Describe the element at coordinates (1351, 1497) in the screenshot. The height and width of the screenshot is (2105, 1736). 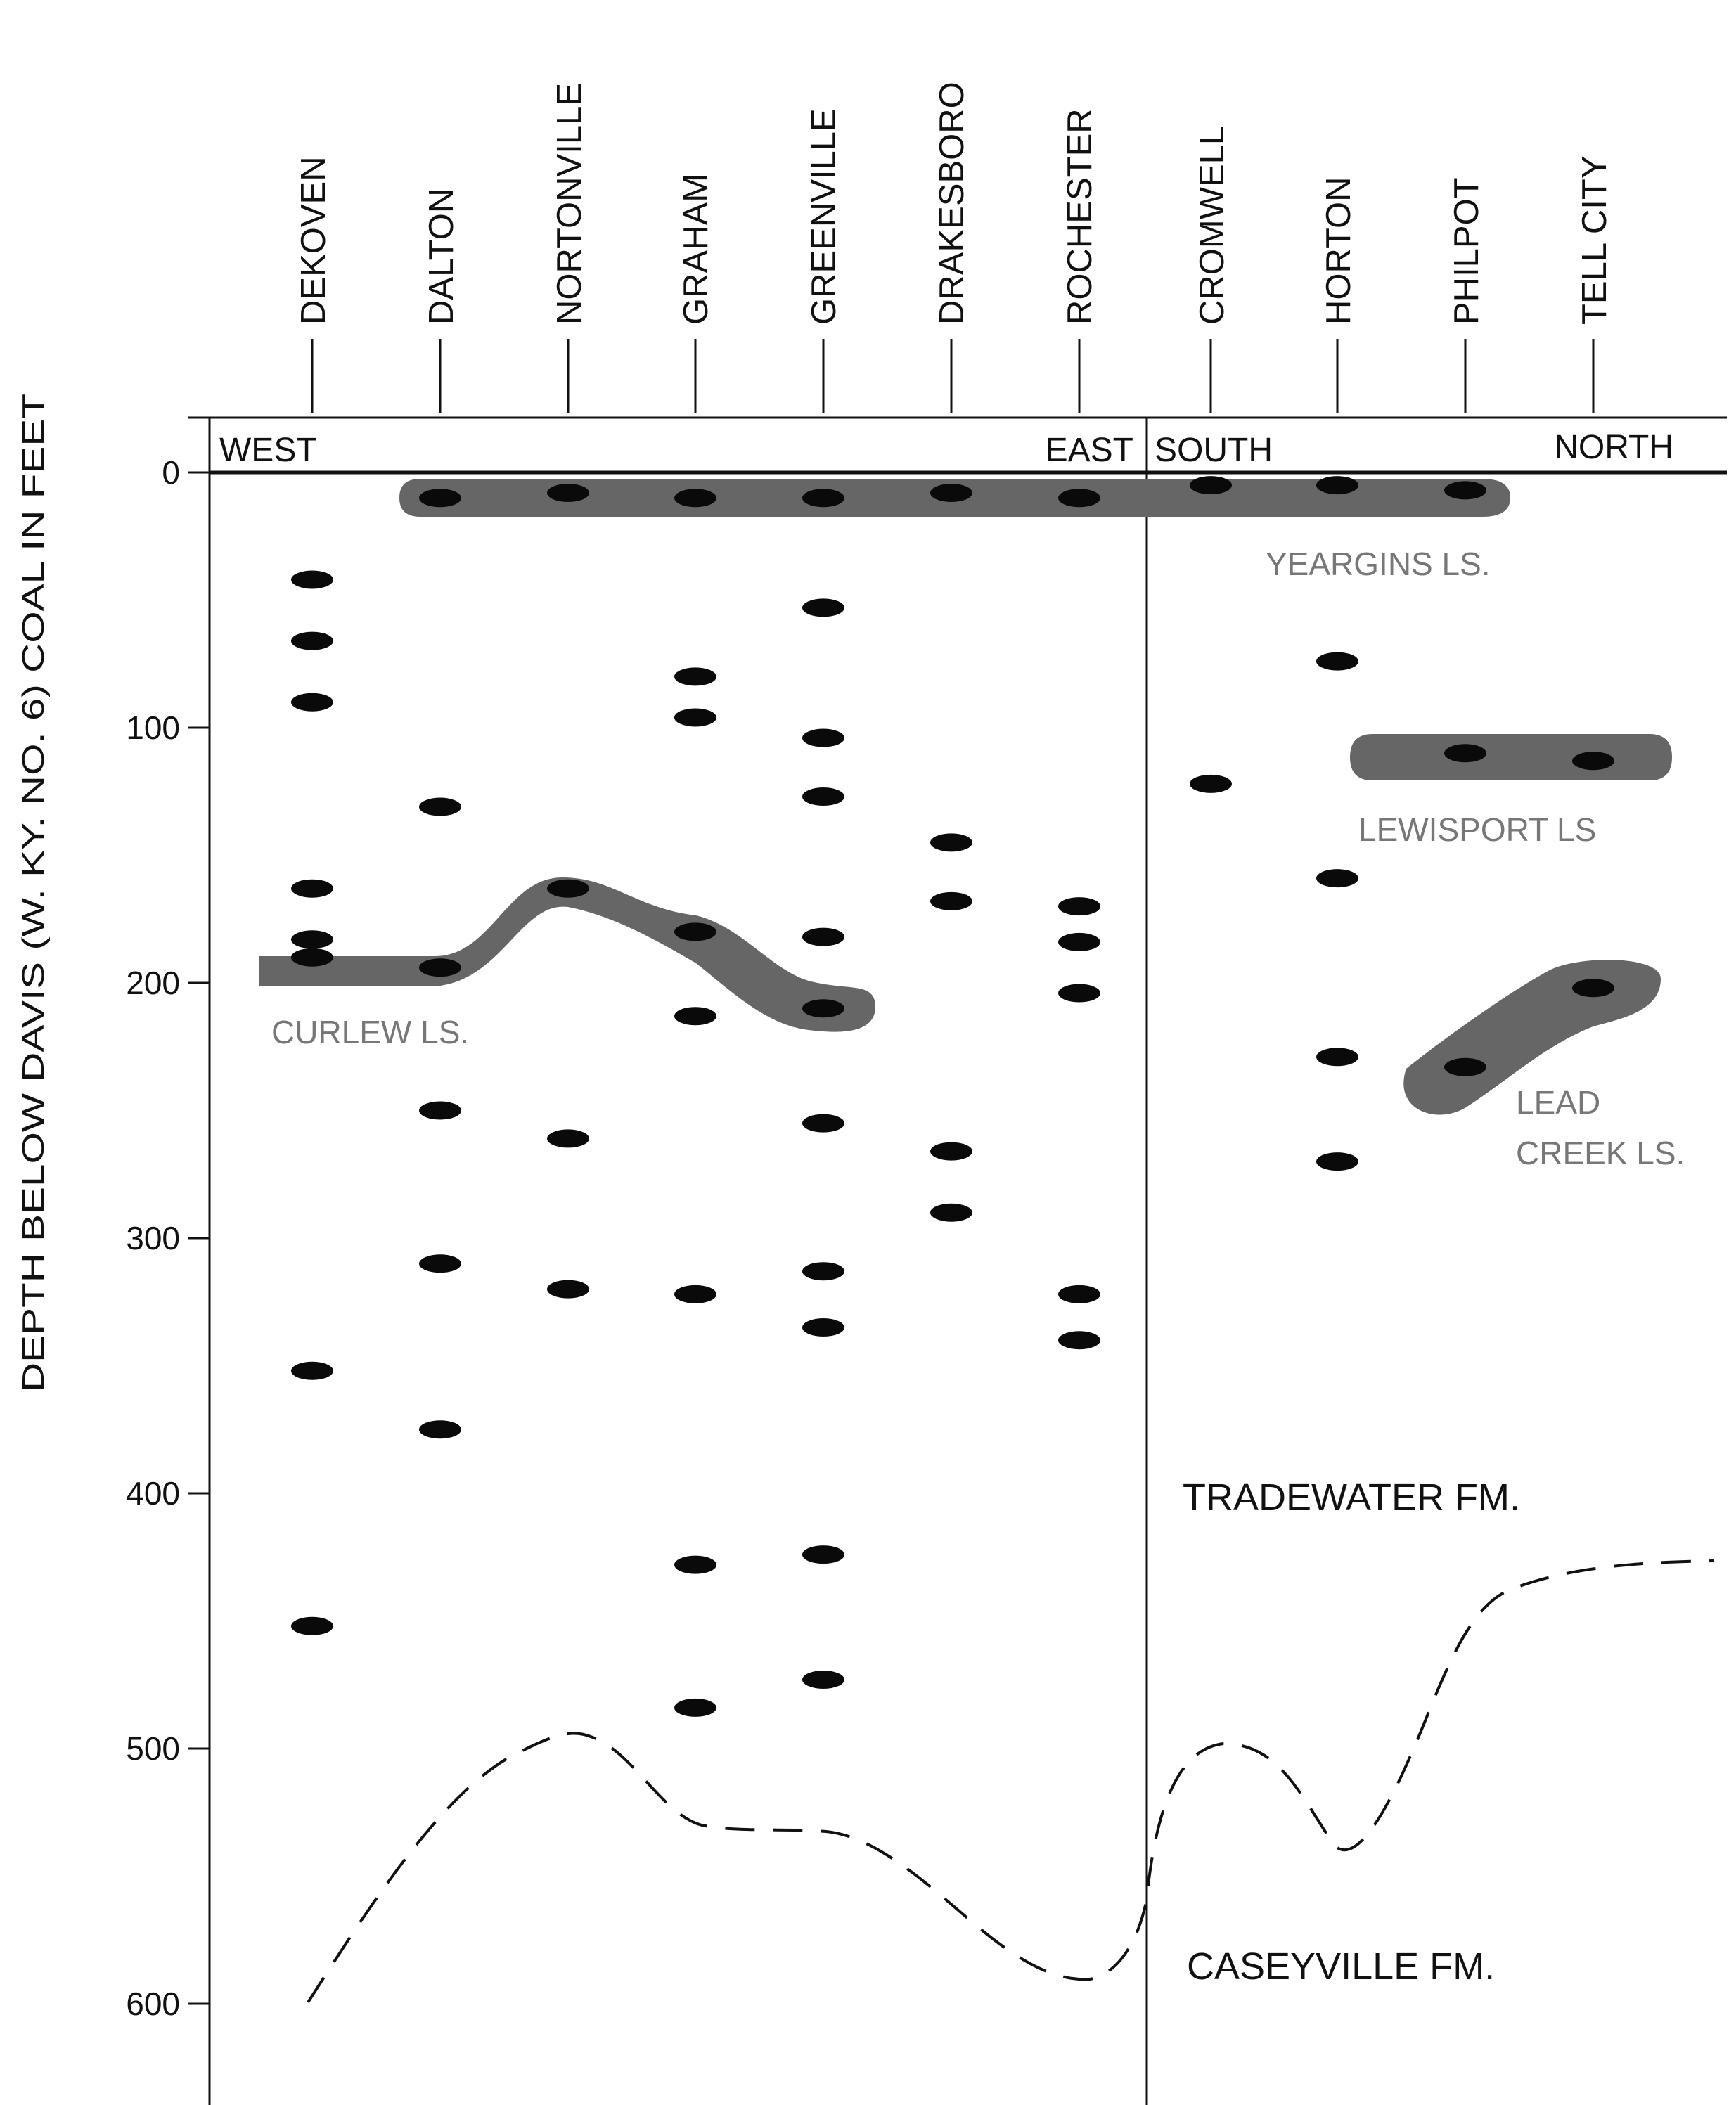
I see `tradewater-formation-label: TRADEWATER FM.` at that location.